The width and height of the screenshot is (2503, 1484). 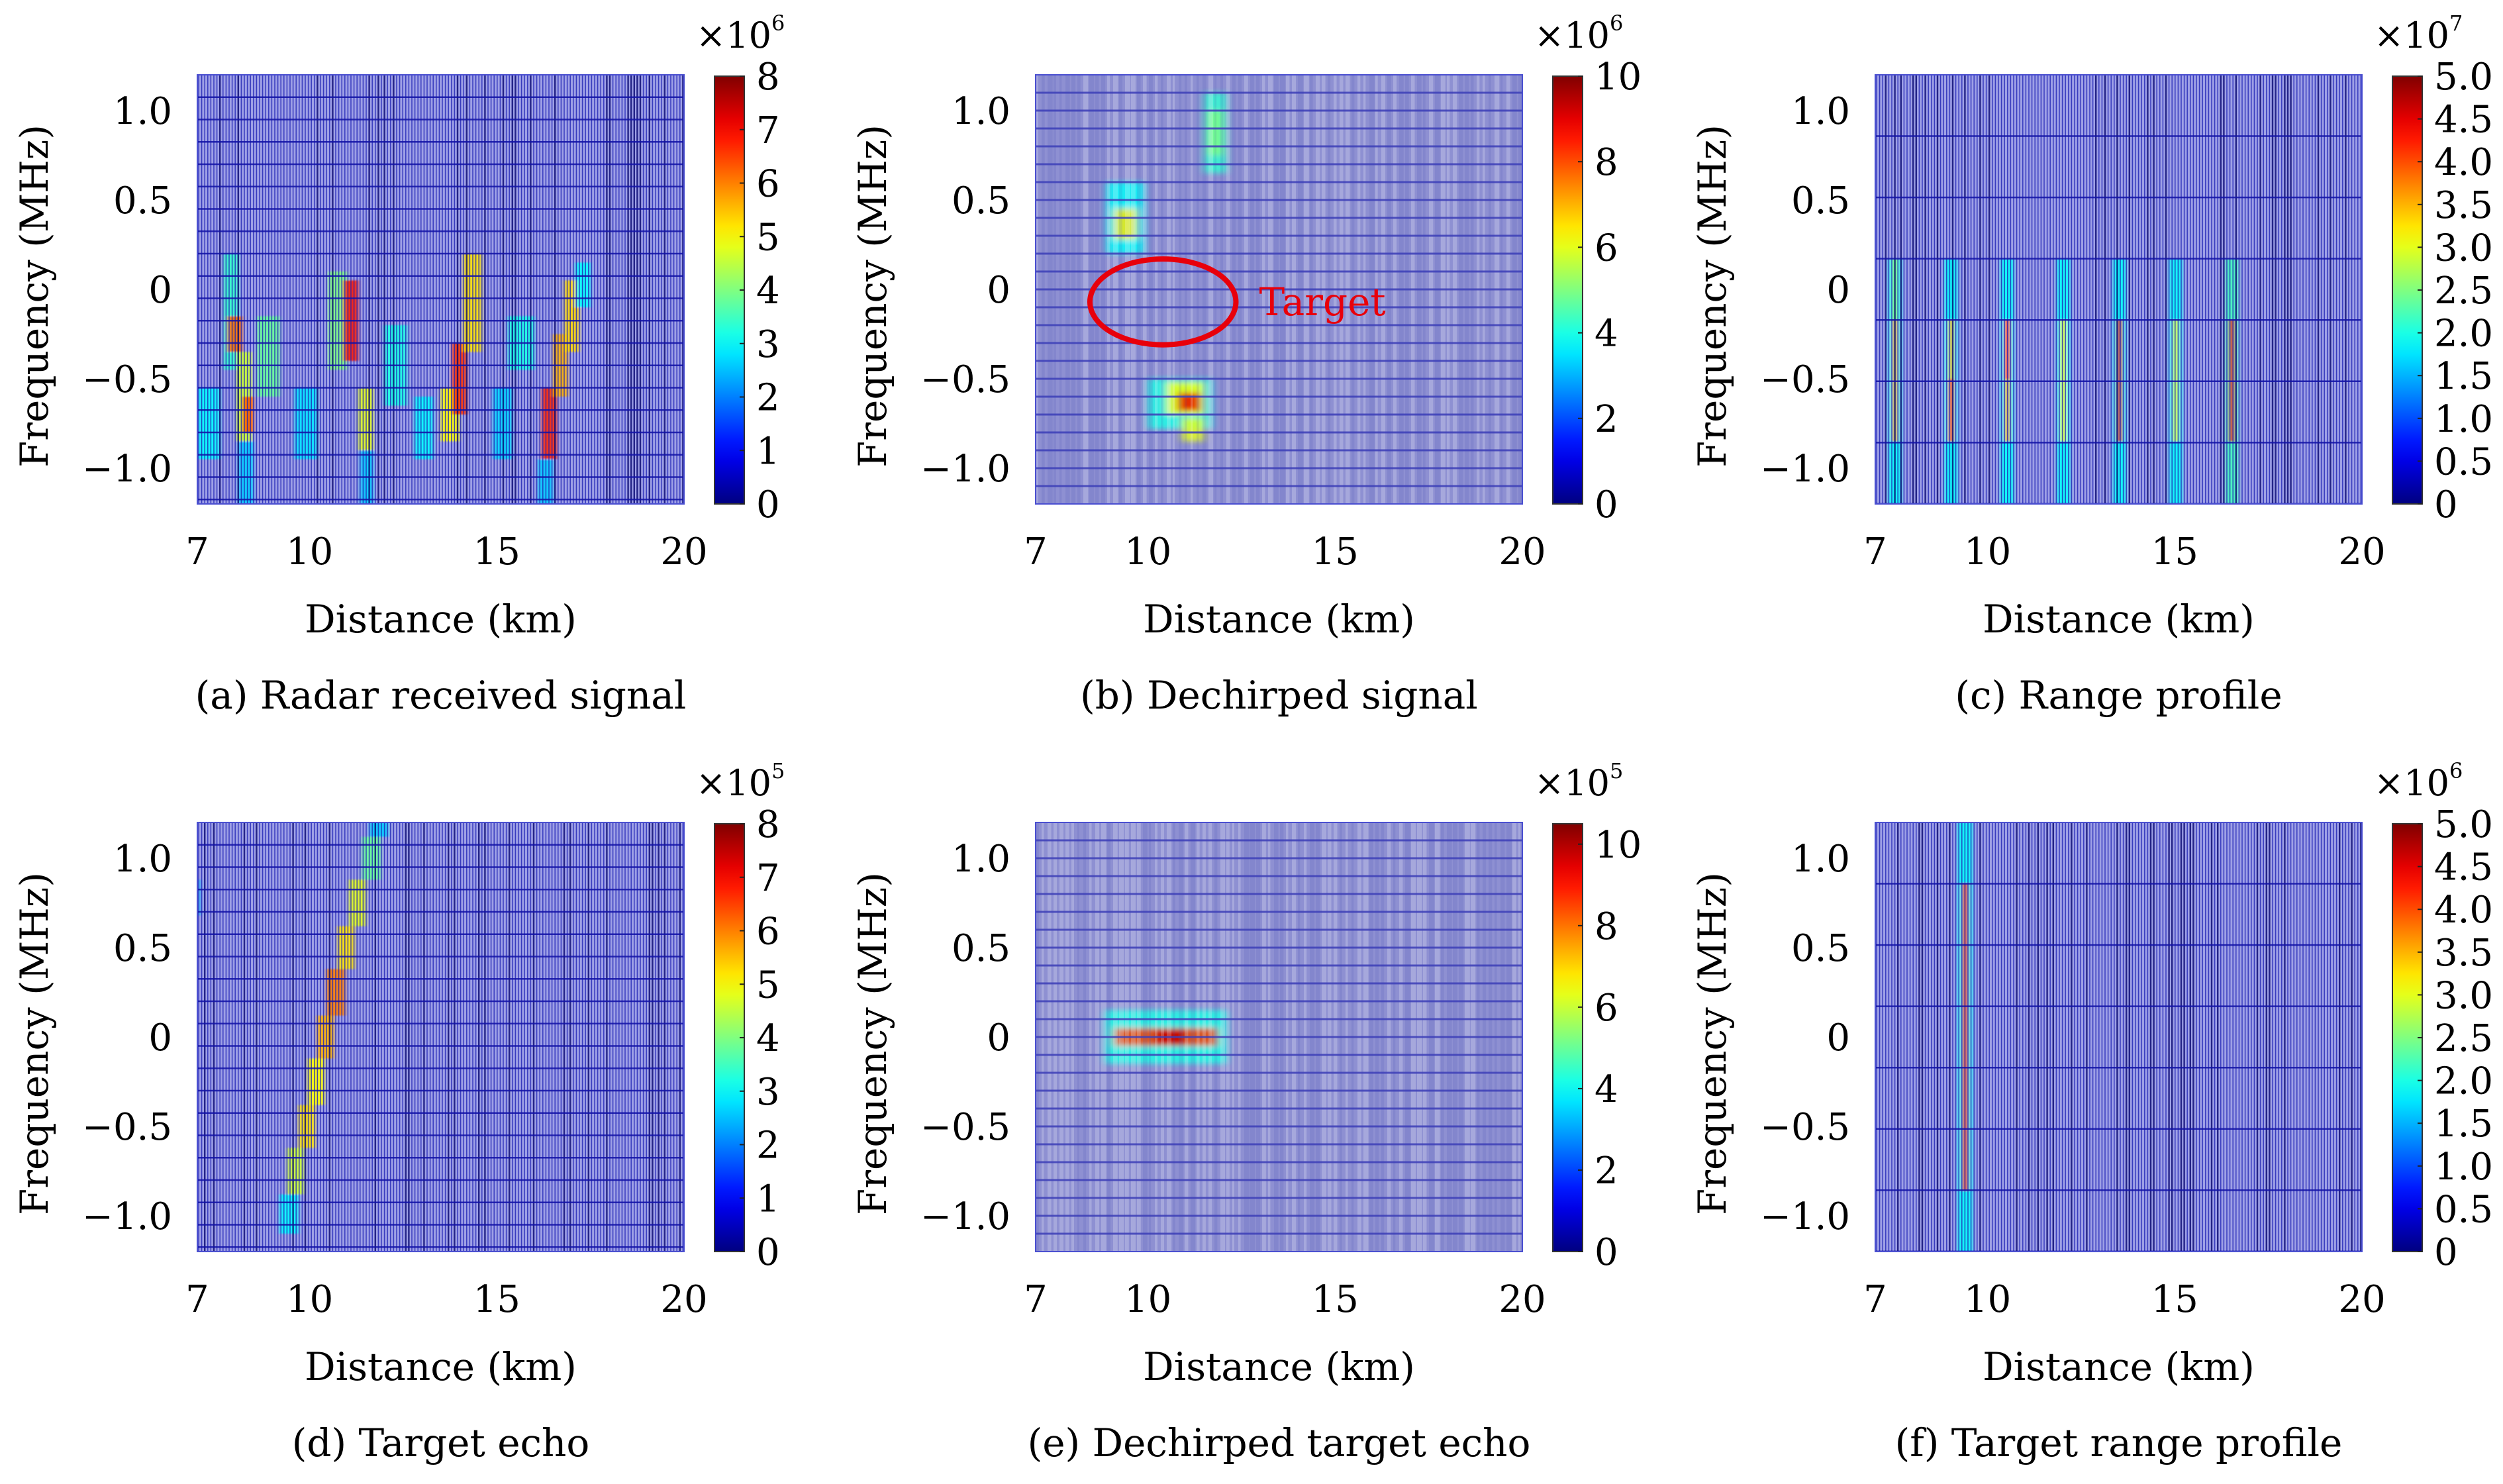 What do you see at coordinates (2463, 1124) in the screenshot?
I see `colorbar-tick-label: 1.5` at bounding box center [2463, 1124].